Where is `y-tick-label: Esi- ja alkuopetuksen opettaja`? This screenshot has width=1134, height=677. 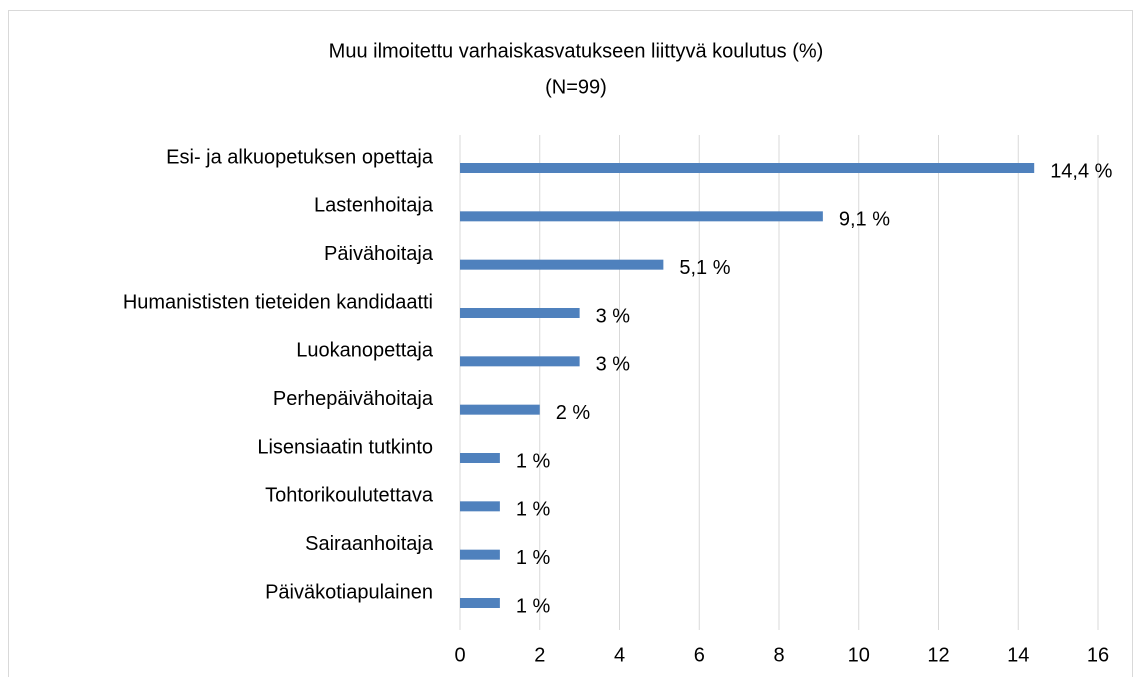 y-tick-label: Esi- ja alkuopetuksen opettaja is located at coordinates (300, 157).